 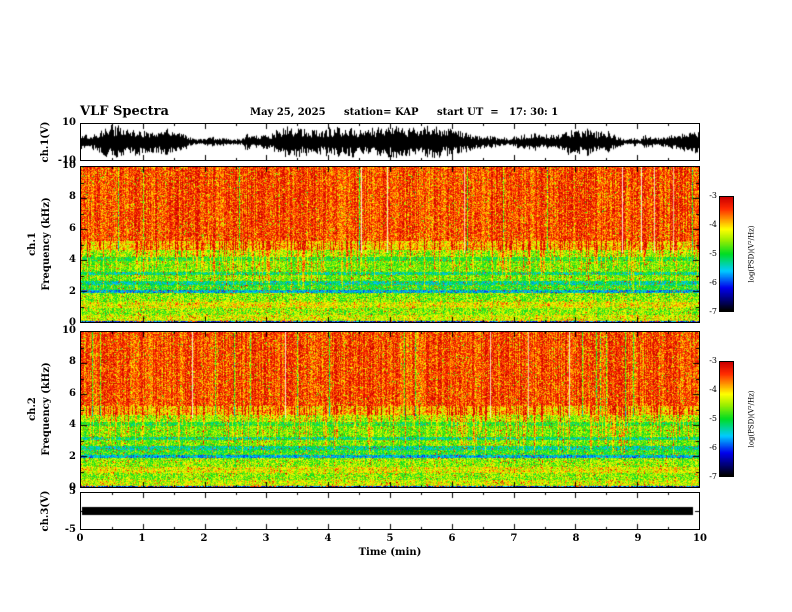 What do you see at coordinates (45, 142) in the screenshot?
I see `ch1-voltage-axis-label: ch.1(V)` at bounding box center [45, 142].